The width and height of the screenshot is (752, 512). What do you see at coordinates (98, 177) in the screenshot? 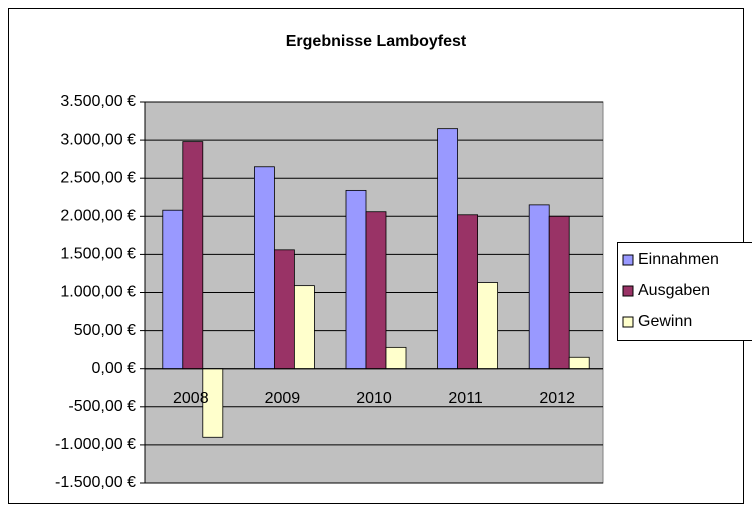
I see `y-tick-label: 2.500,00 €` at bounding box center [98, 177].